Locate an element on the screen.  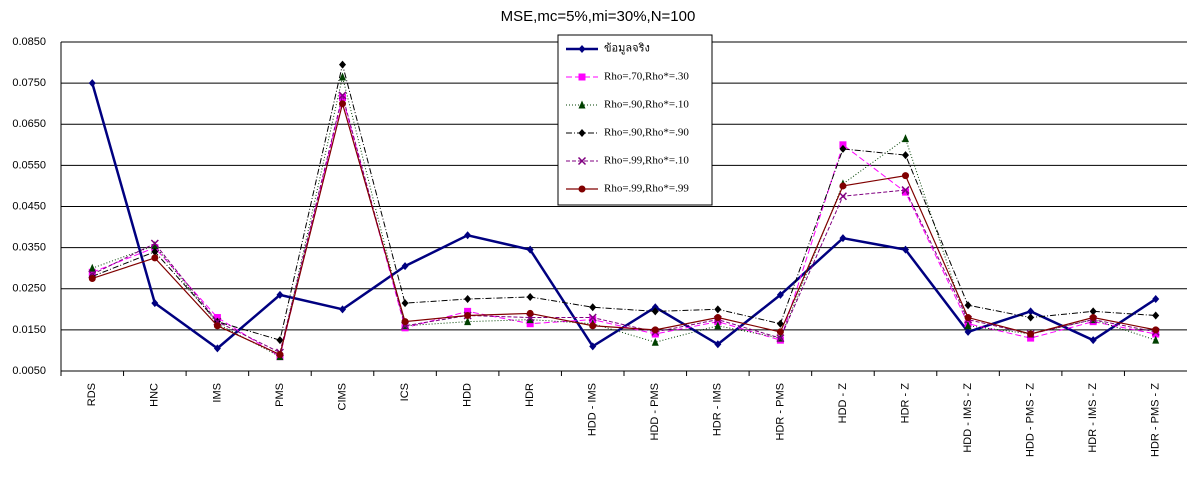
legend-label: Rho=.90,Rho*=.90 is located at coordinates (646, 133).